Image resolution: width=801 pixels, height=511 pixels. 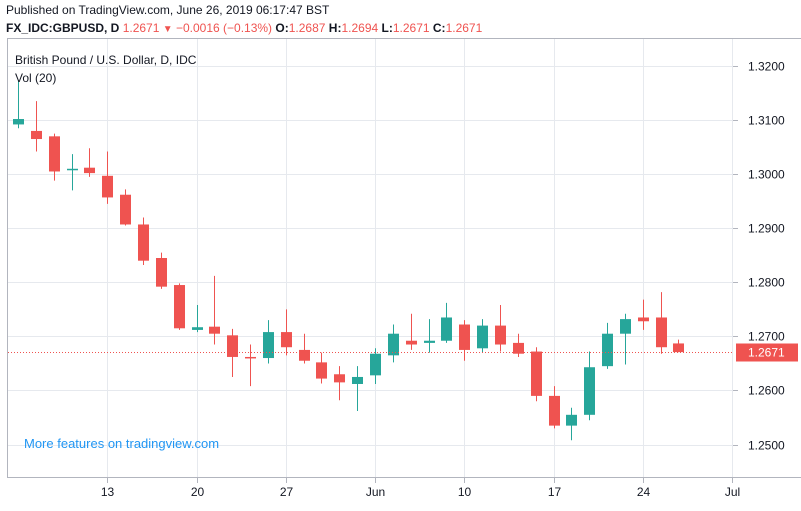 What do you see at coordinates (307, 28) in the screenshot?
I see `open-value: 1.2687` at bounding box center [307, 28].